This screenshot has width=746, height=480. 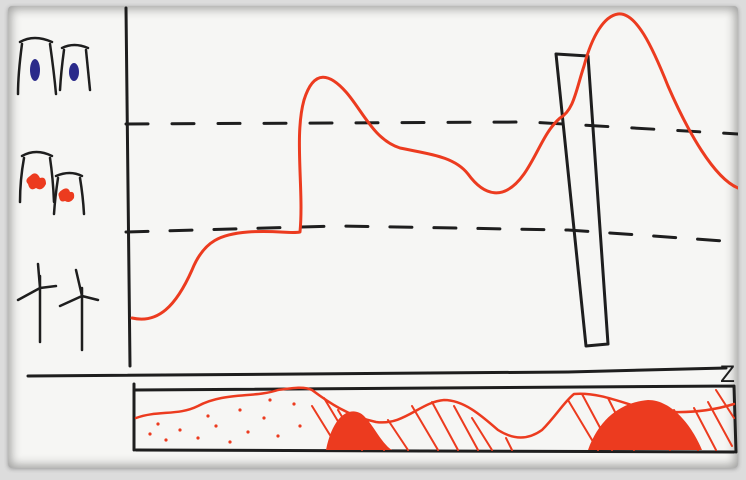 I want to click on x-axis, so click(x=377, y=372).